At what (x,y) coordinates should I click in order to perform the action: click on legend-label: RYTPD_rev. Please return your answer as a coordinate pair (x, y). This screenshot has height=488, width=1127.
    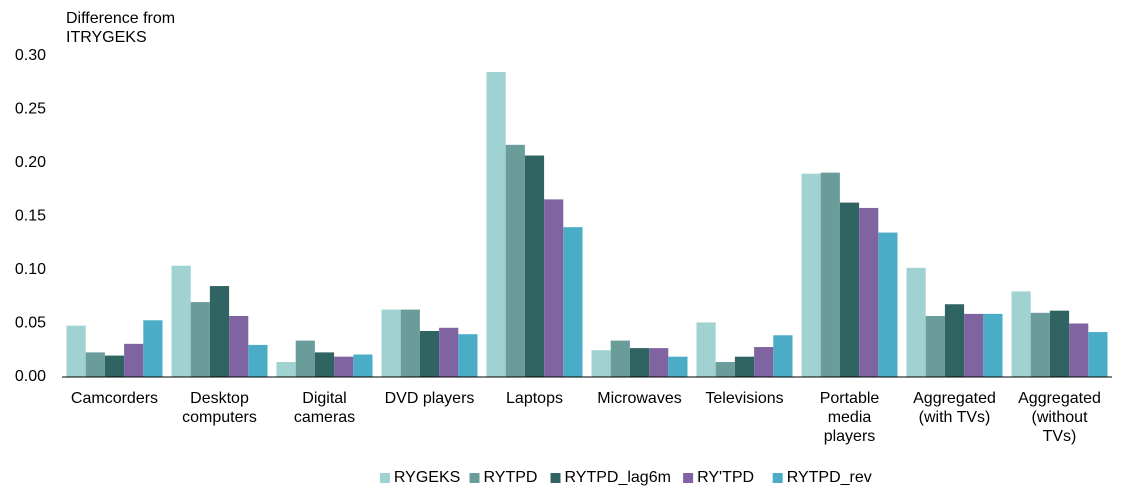
    Looking at the image, I should click on (829, 477).